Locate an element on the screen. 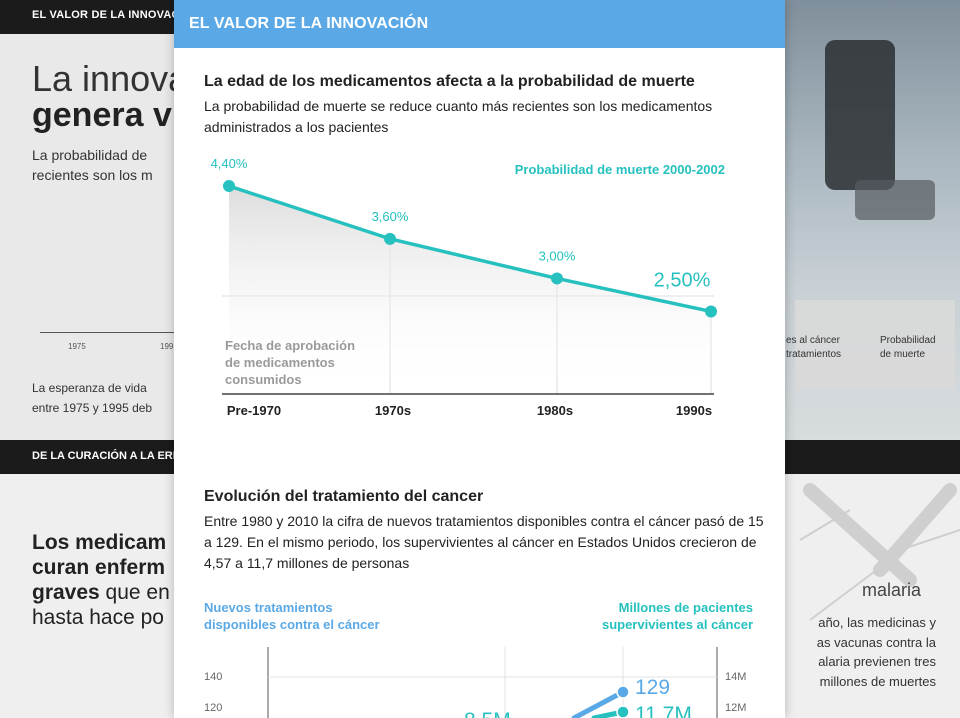  bg-note-line1: La esperanza de vida is located at coordinates (89, 388).